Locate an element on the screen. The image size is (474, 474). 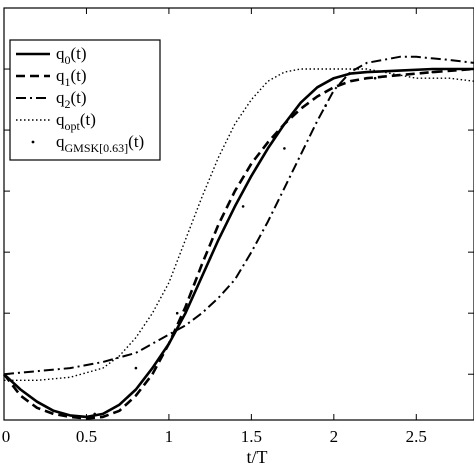
legend: q0(t)q1(t)q2(t)qopt(t)qGMSK[0.63](t) is located at coordinates (85, 100).